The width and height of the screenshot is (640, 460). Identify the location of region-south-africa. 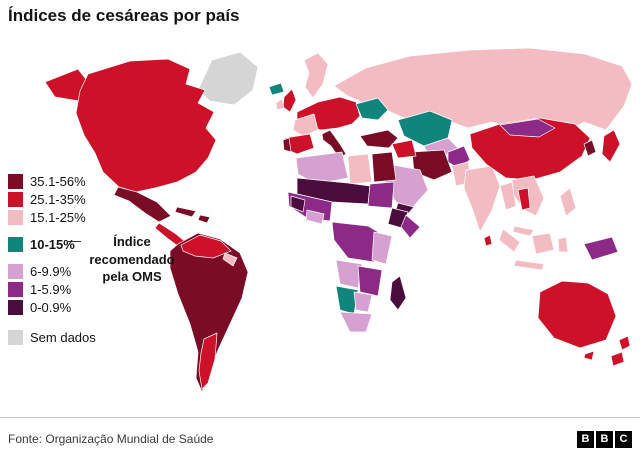
(356, 322).